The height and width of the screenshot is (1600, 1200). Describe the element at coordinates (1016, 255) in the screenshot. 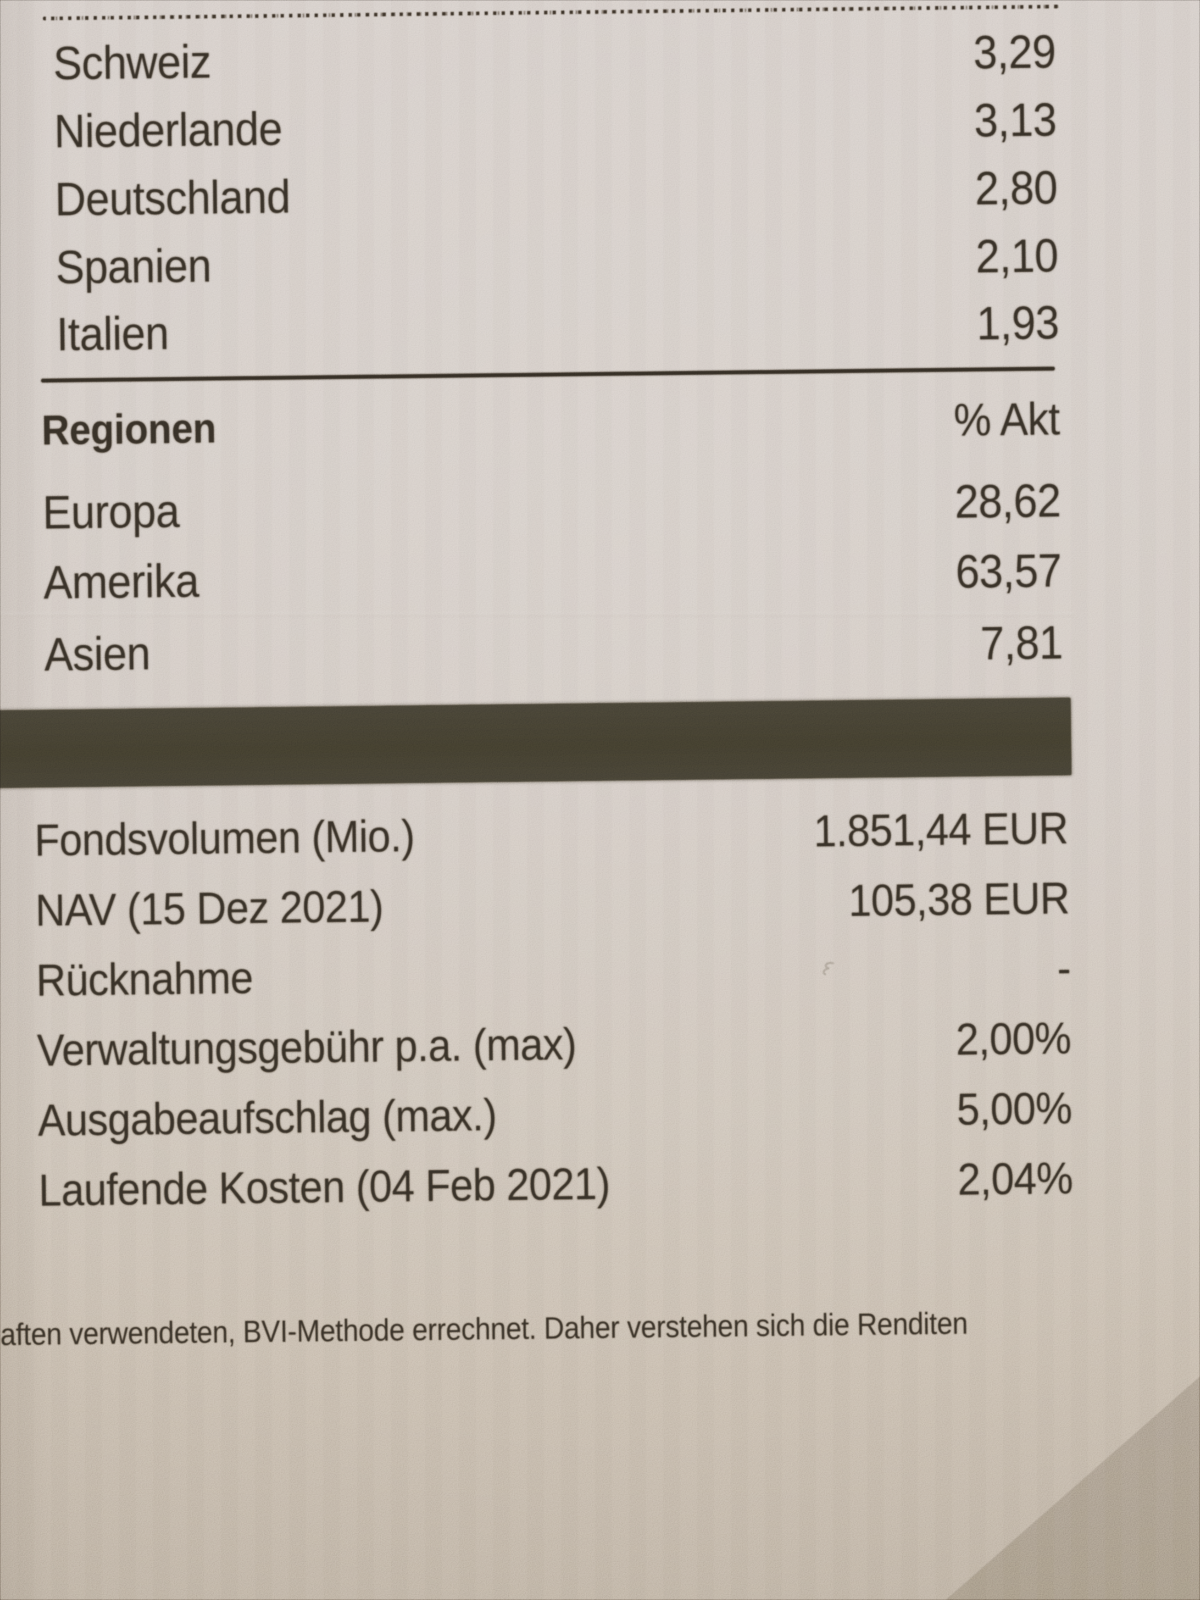

I see `country-value: 2,10` at that location.